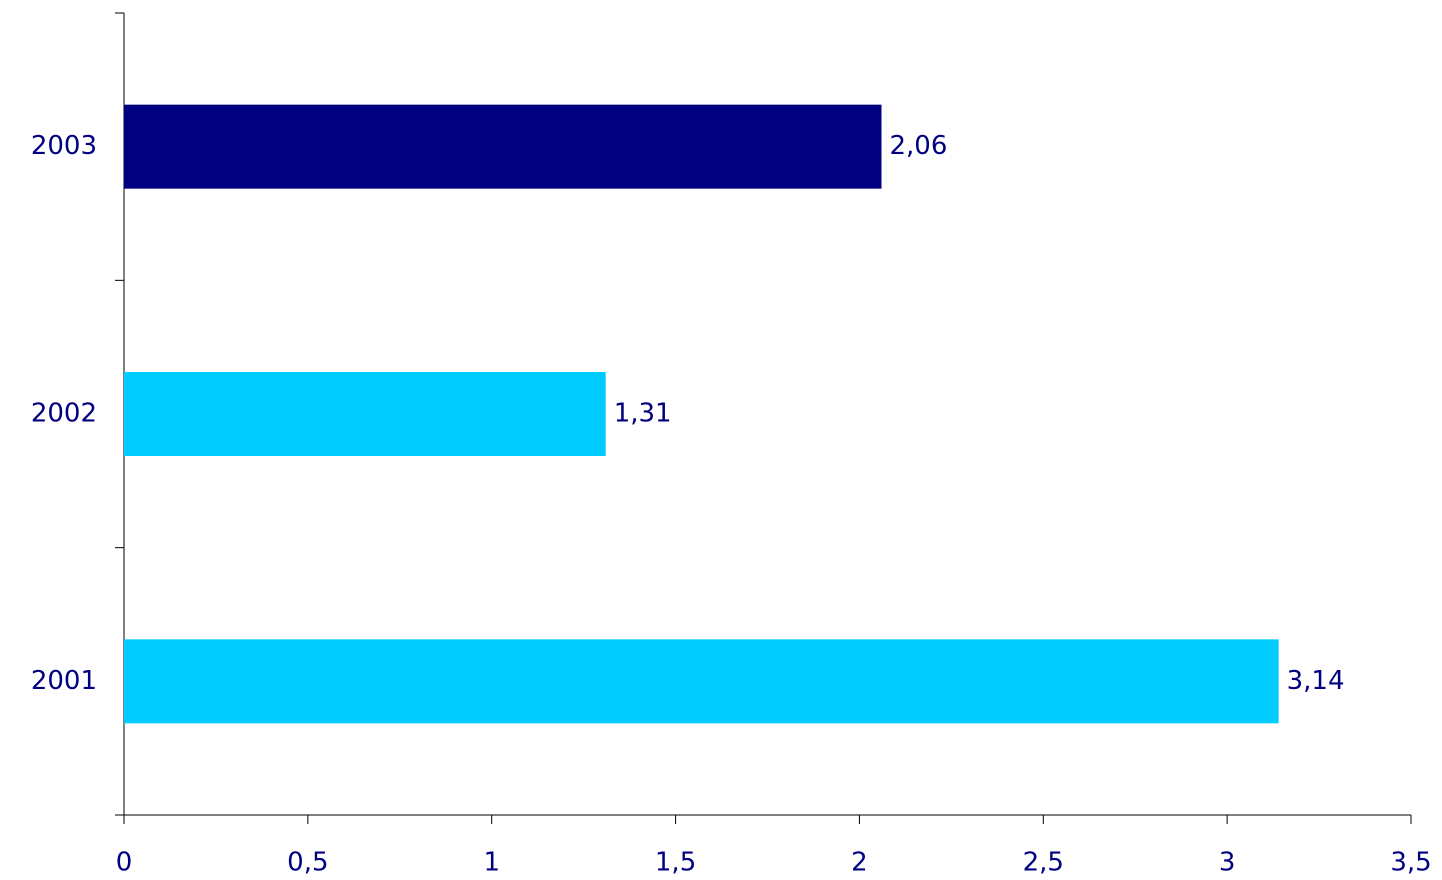 This screenshot has height=880, width=1442. What do you see at coordinates (307, 863) in the screenshot?
I see `x-tick-label: 0,5` at bounding box center [307, 863].